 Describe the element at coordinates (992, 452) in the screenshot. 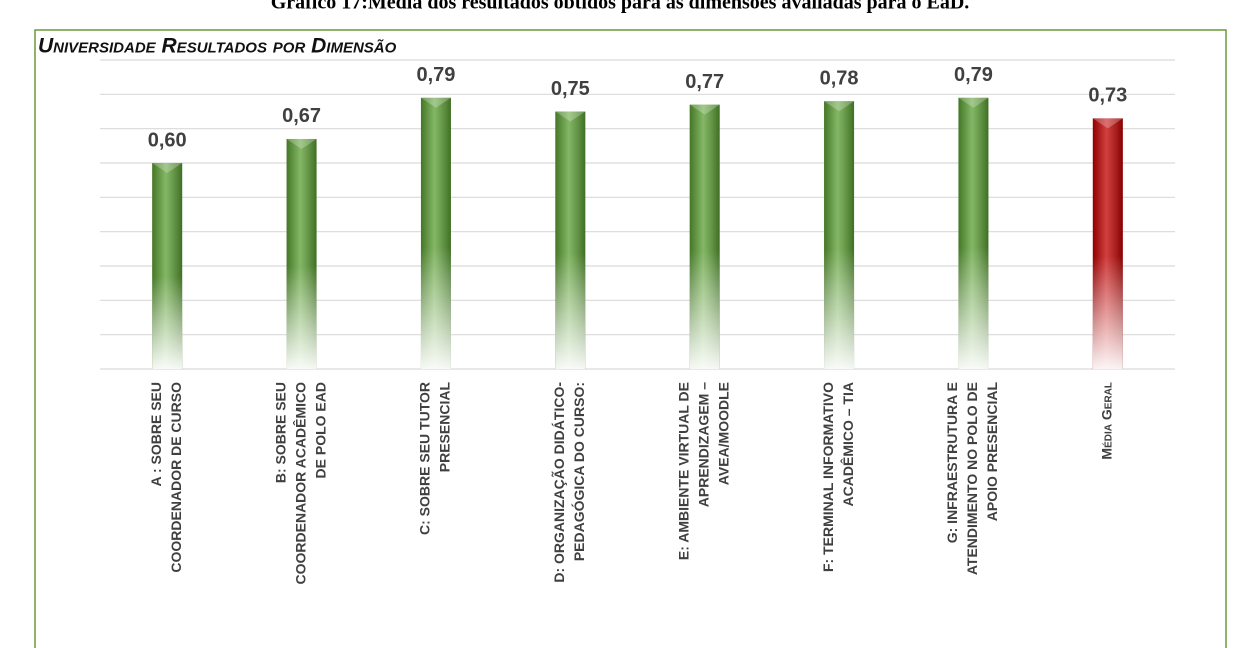

I see `x-tick-label: APOIO PRESENCIAL` at that location.